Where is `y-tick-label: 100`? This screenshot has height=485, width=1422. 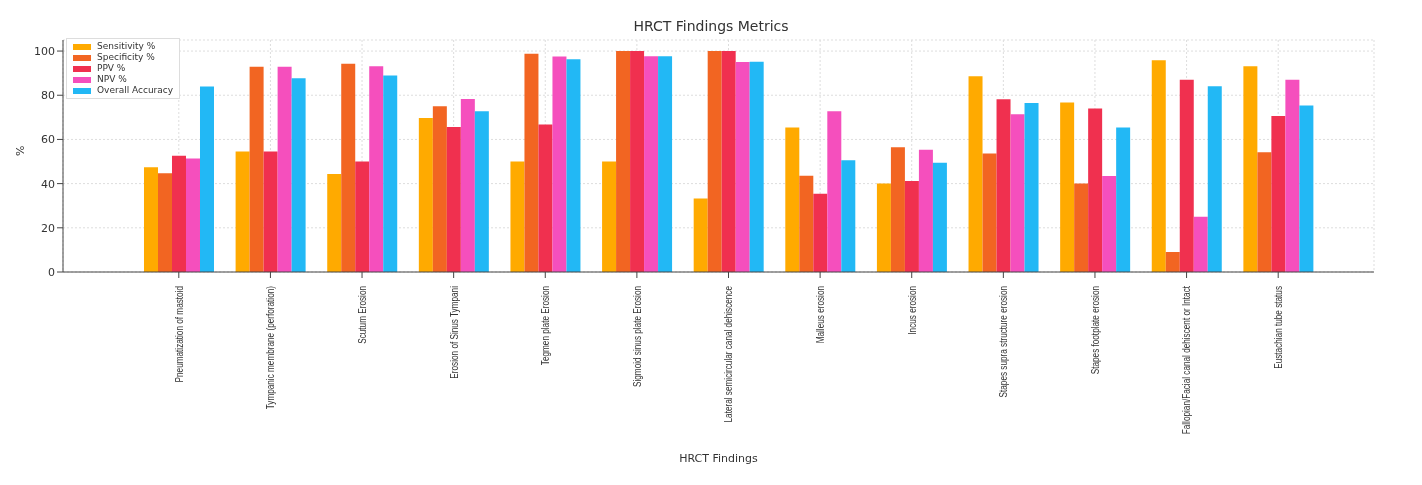
y-tick-label: 100 is located at coordinates (44, 51).